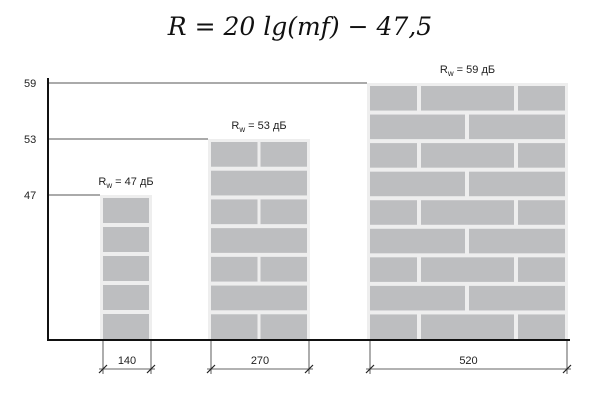  What do you see at coordinates (468, 361) in the screenshot?
I see `thickness-label: 520` at bounding box center [468, 361].